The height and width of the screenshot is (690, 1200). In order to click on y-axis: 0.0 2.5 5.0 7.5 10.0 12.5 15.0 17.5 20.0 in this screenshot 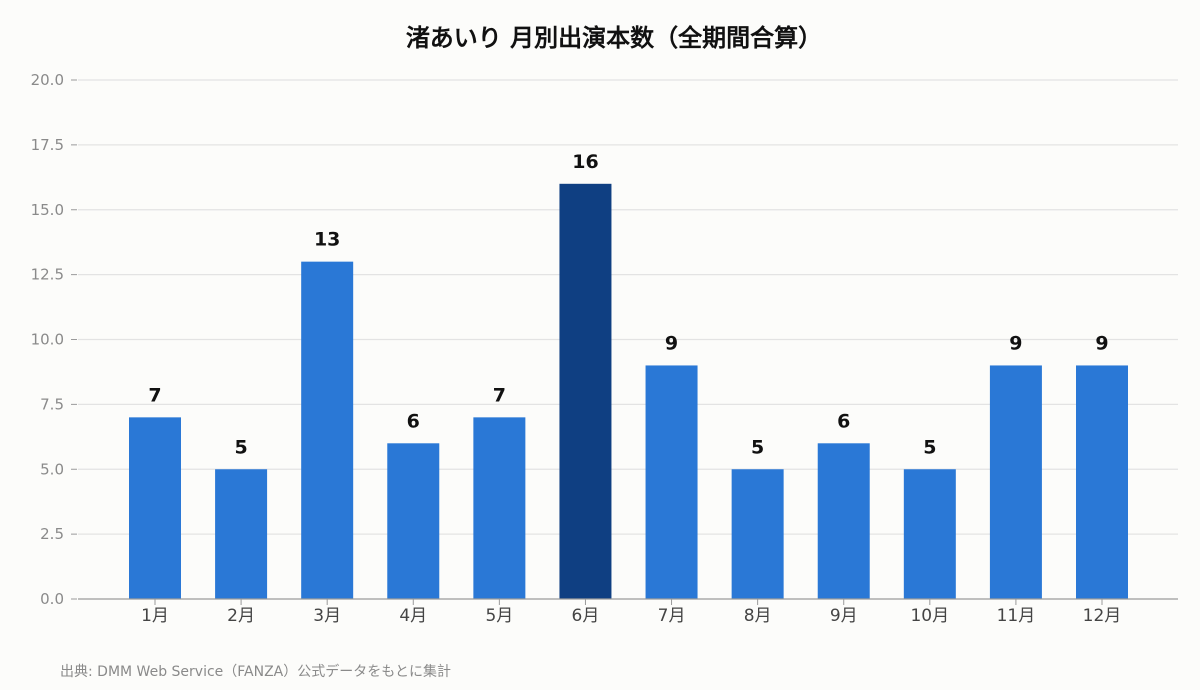, I will do `click(54, 339)`.